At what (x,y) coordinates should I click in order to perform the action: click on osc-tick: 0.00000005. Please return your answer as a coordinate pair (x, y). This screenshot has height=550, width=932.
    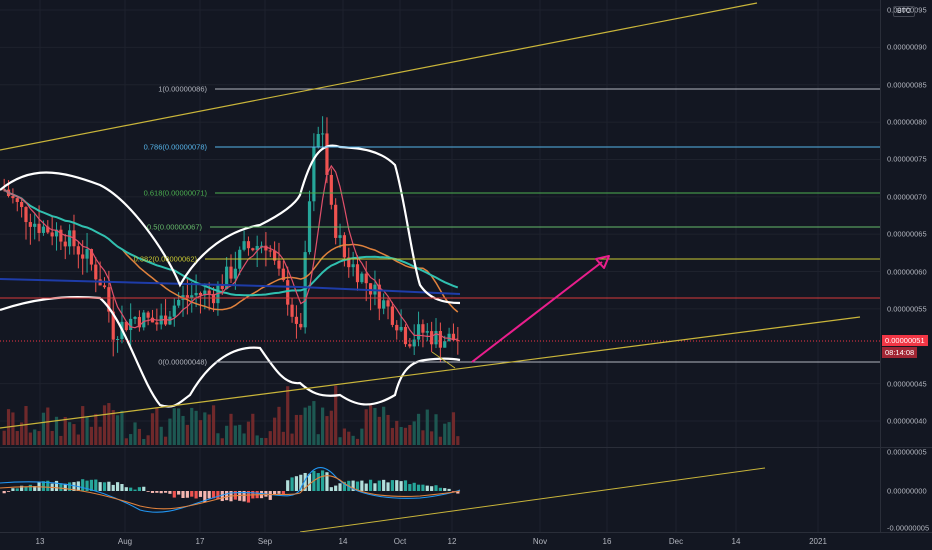
    Looking at the image, I should click on (907, 452).